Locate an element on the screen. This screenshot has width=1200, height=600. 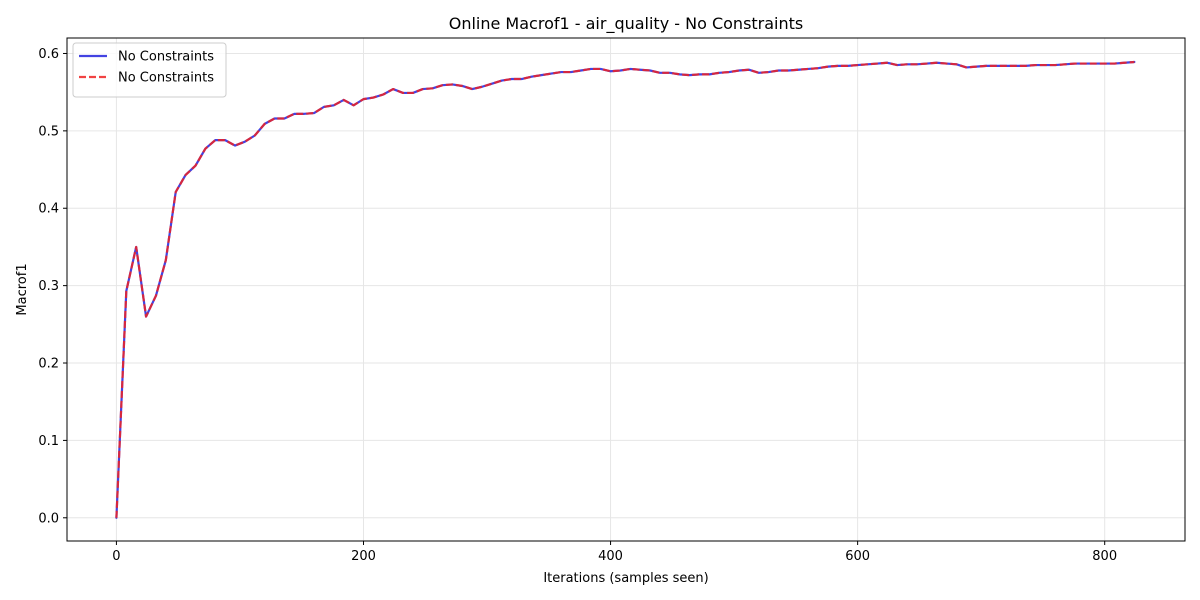
y-tick-label: 0.2 is located at coordinates (48, 364).